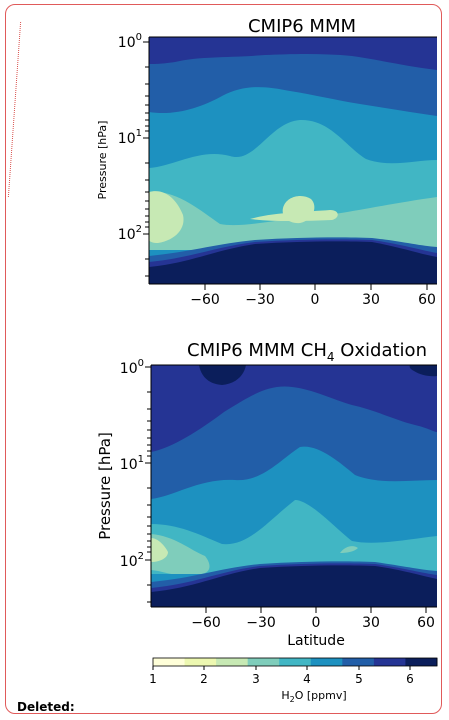 This screenshot has height=720, width=449. What do you see at coordinates (261, 623) in the screenshot?
I see `panel2-xtick: −30` at bounding box center [261, 623].